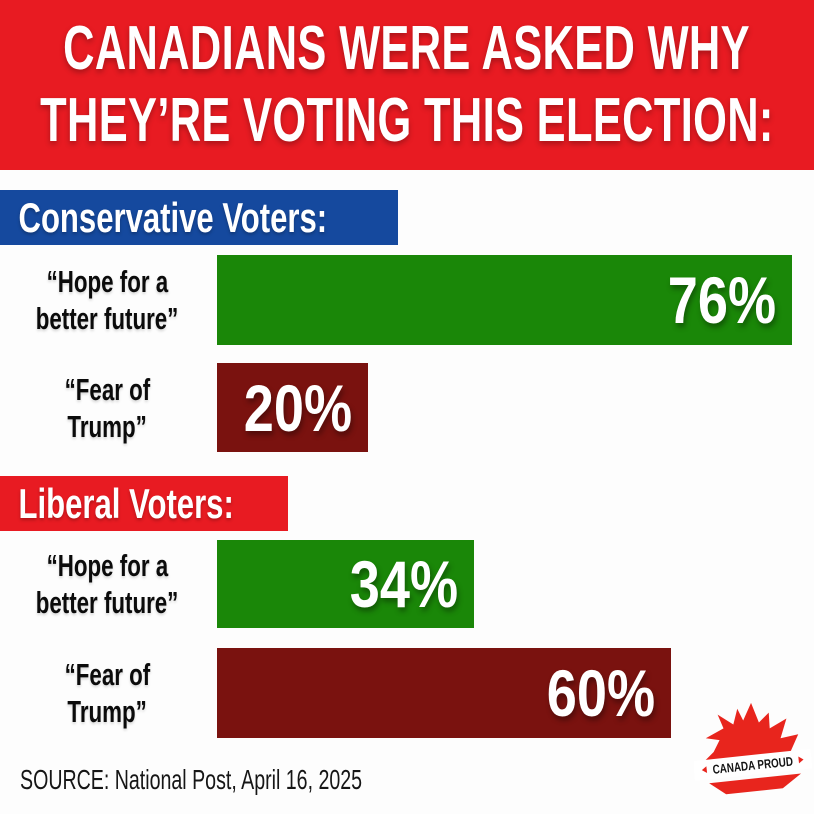 The width and height of the screenshot is (814, 814). I want to click on group-banner-conservative-label: Conservative Voters:, so click(173, 217).